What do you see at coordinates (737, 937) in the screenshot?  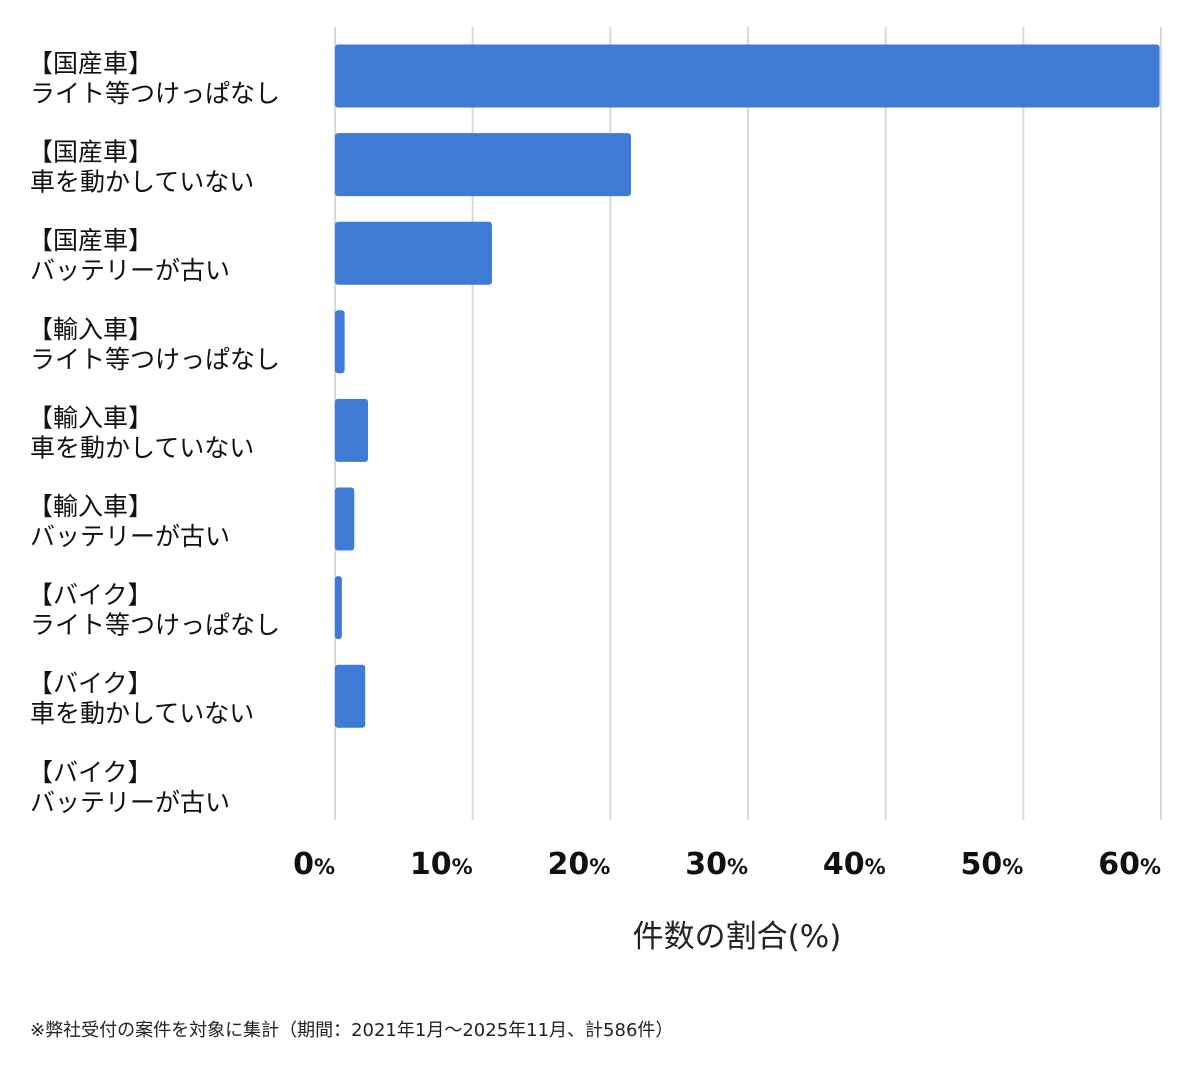 I see `x-axis-title: 件数の割合(%)` at bounding box center [737, 937].